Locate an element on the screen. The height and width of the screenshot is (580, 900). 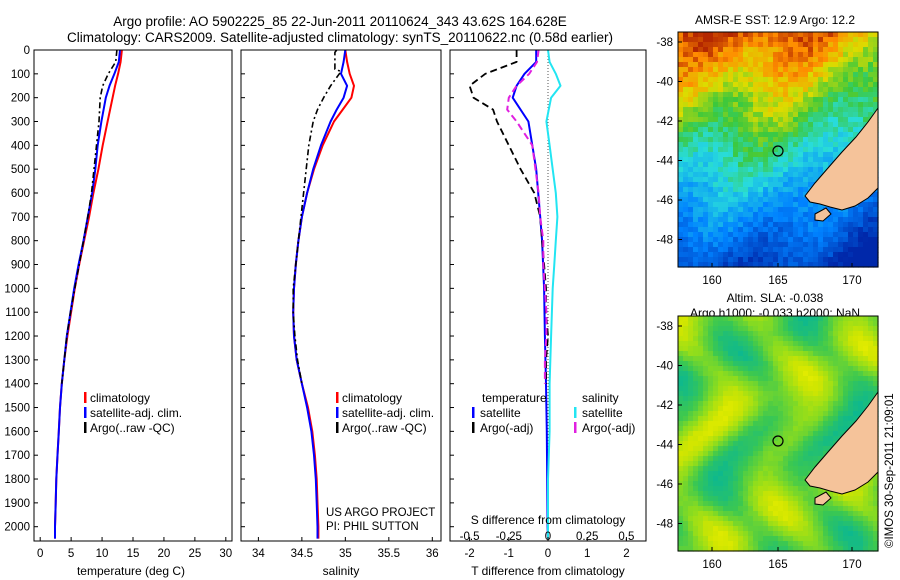
difference-series-t-argo-adj is located at coordinates (508, 217).